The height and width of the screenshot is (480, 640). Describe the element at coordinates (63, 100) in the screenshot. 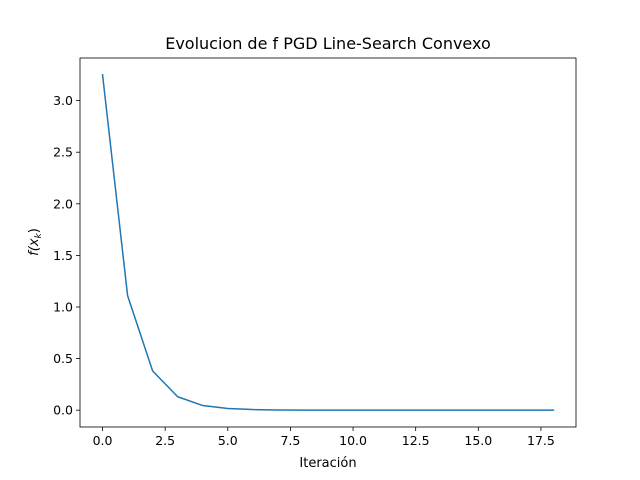

I see `y-tick-label: 3.0` at that location.